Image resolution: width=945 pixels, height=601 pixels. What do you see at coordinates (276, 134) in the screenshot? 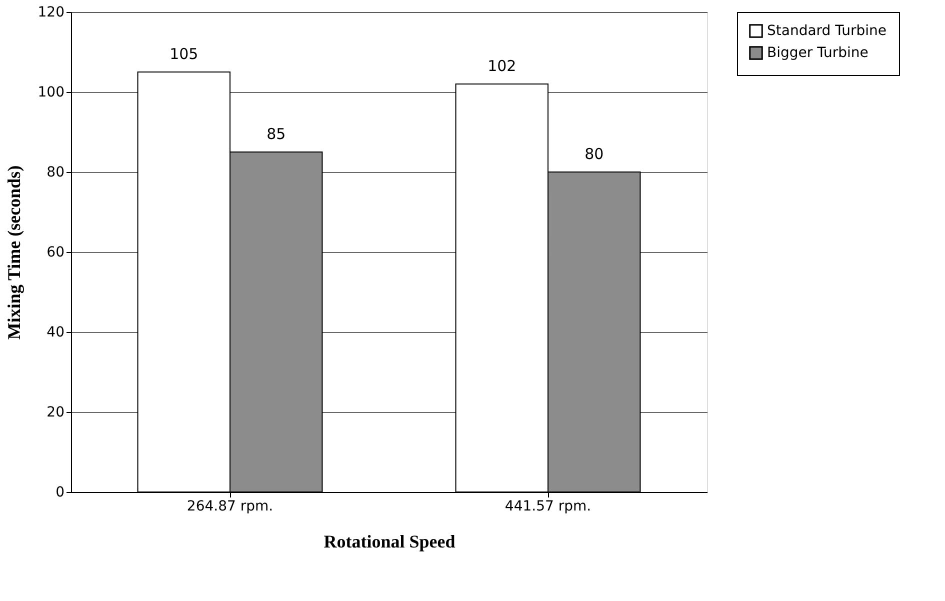
I see `data-label: 85` at bounding box center [276, 134].